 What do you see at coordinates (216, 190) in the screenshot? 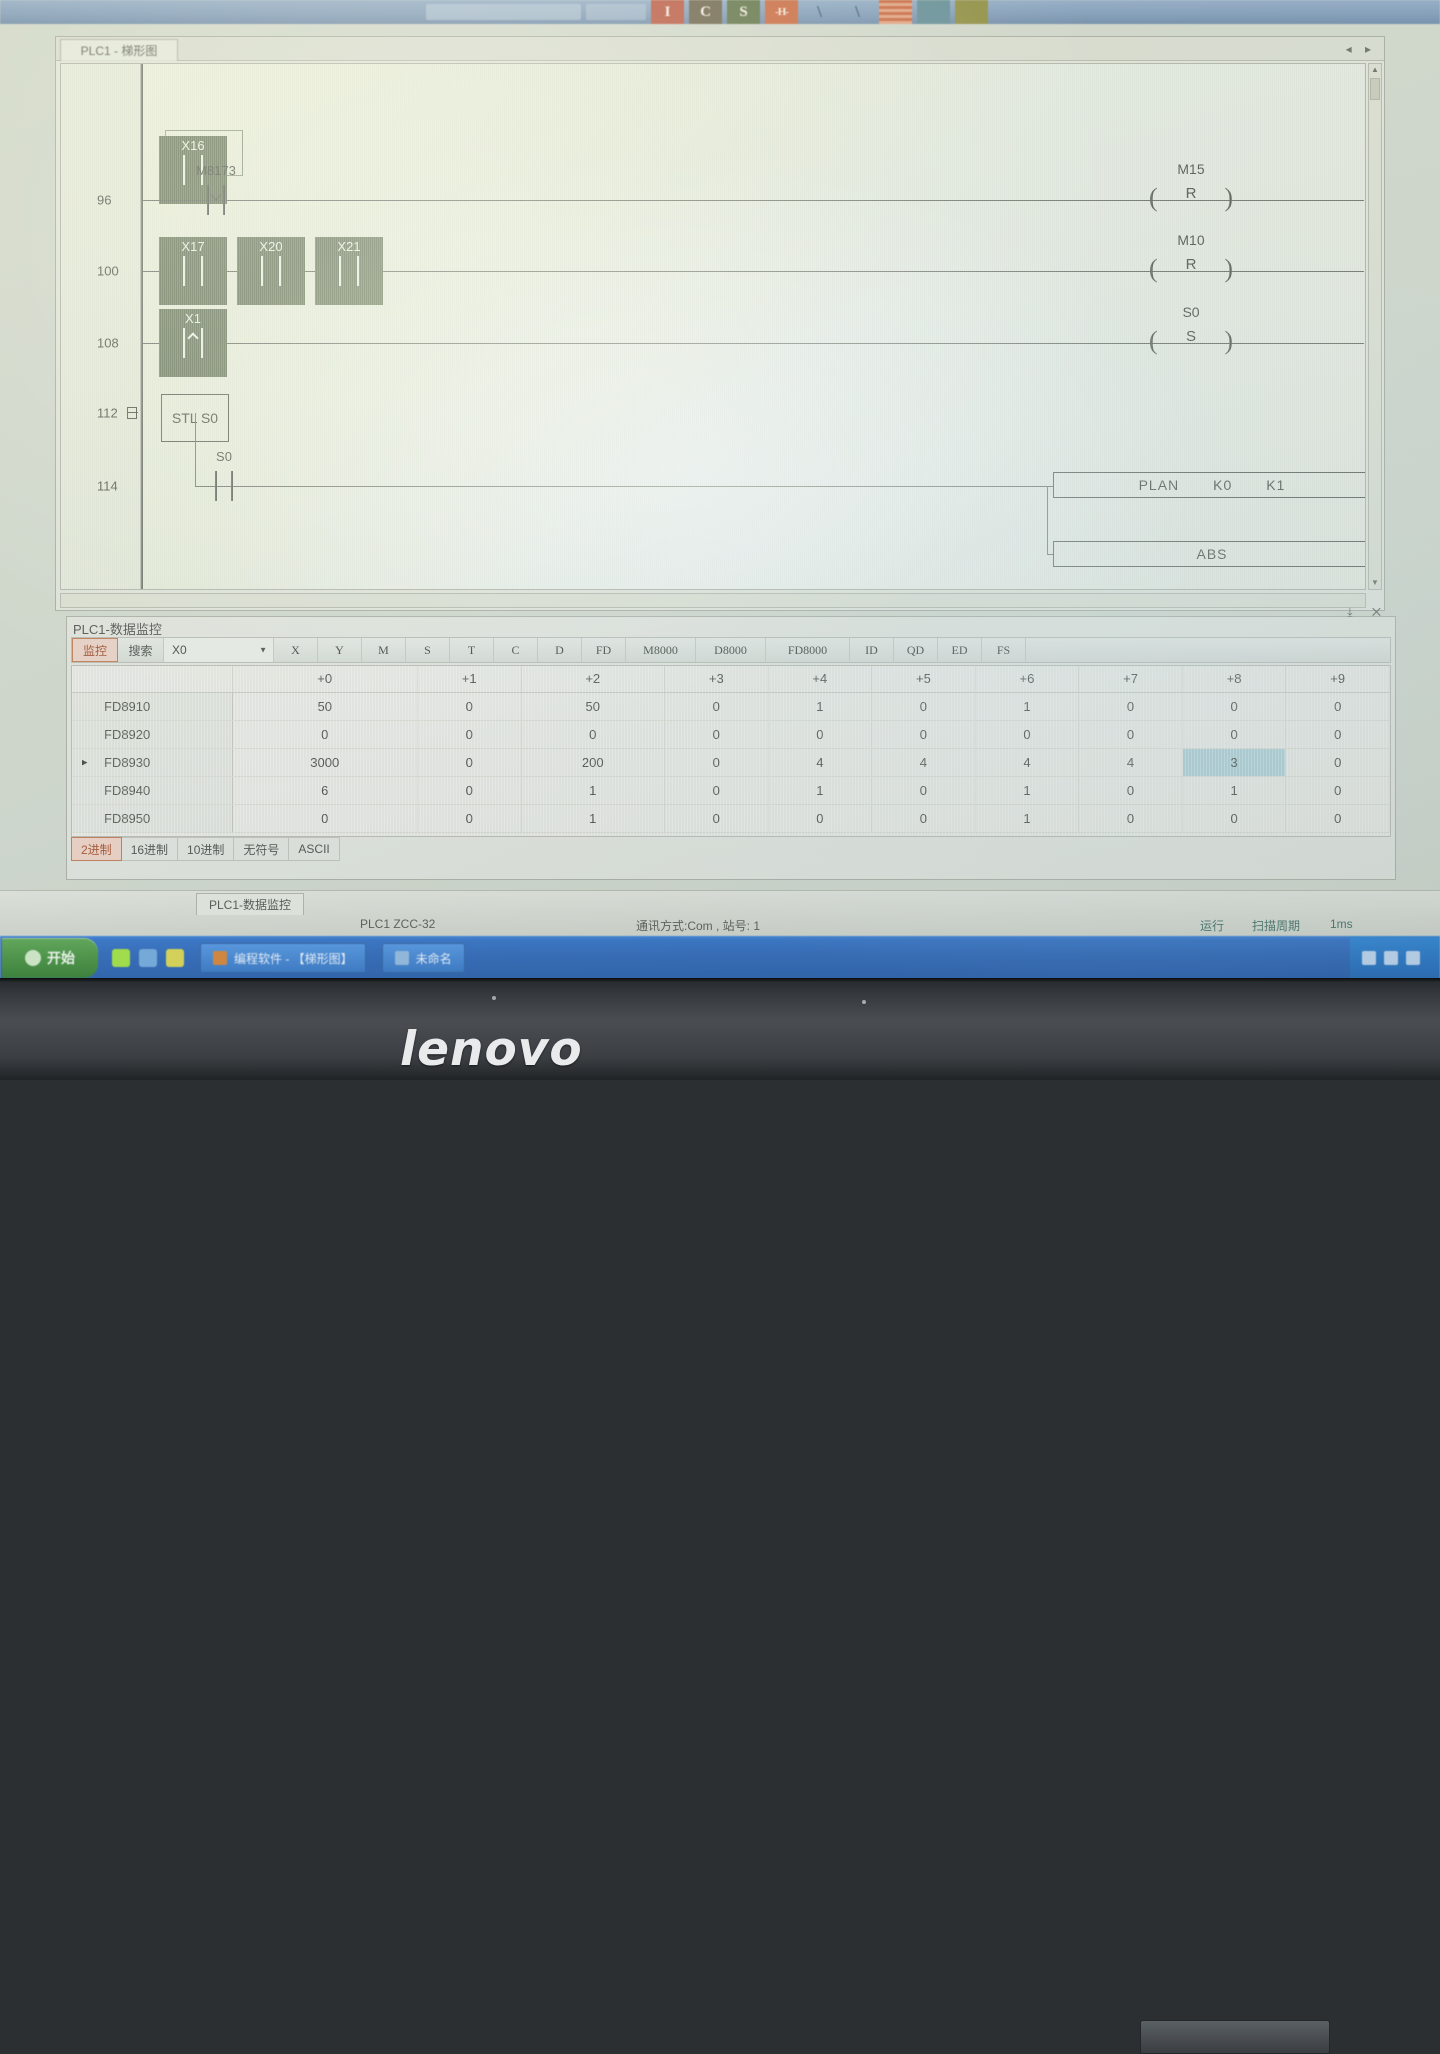
I see `contact-m8173: M8173` at bounding box center [216, 190].